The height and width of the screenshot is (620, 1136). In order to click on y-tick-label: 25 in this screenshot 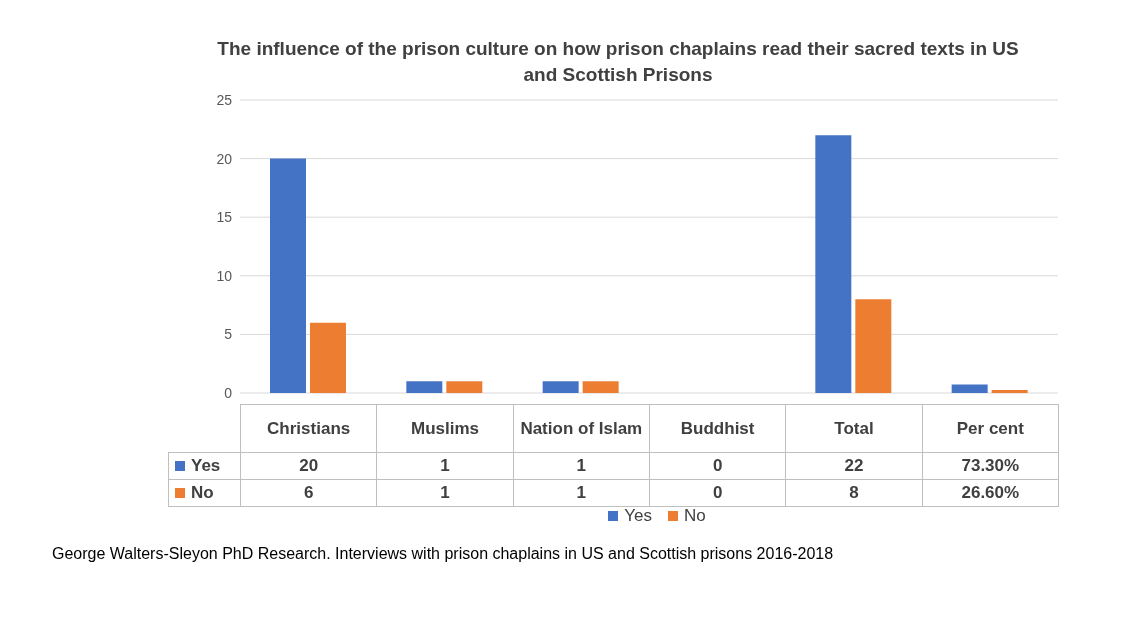, I will do `click(224, 99)`.